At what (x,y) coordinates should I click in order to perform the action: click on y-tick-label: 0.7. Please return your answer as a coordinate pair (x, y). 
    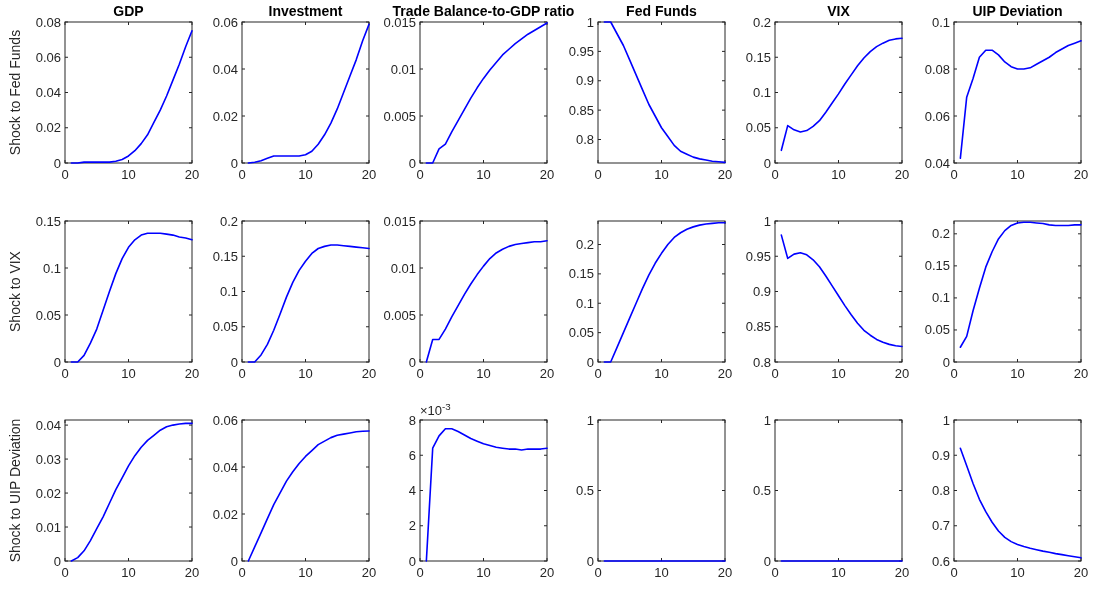
    Looking at the image, I should click on (940, 526).